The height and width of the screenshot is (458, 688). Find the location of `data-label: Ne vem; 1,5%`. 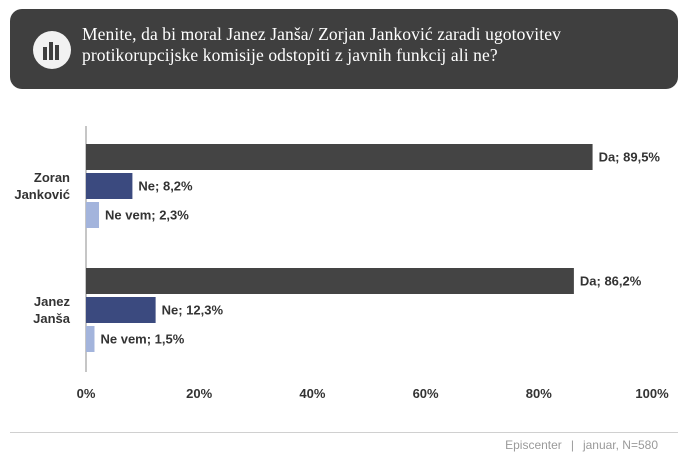

data-label: Ne vem; 1,5% is located at coordinates (142, 339).